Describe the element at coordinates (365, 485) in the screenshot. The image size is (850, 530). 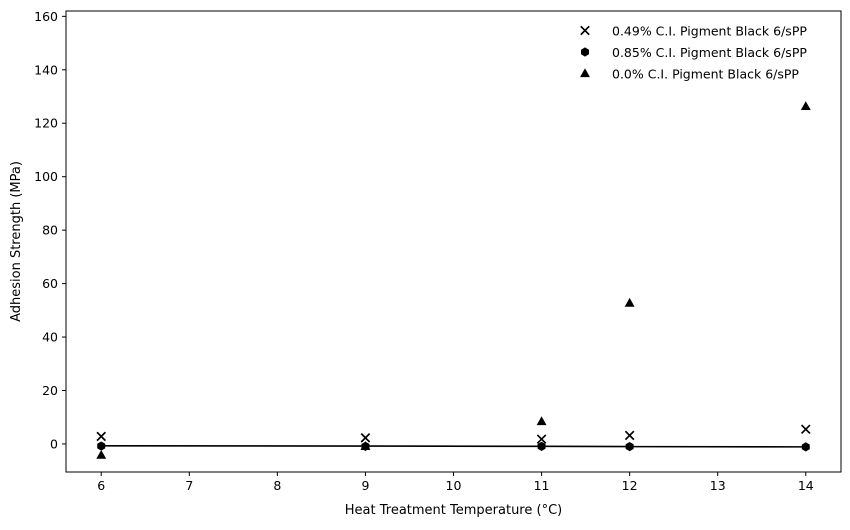
I see `x-tick-label: 9` at that location.